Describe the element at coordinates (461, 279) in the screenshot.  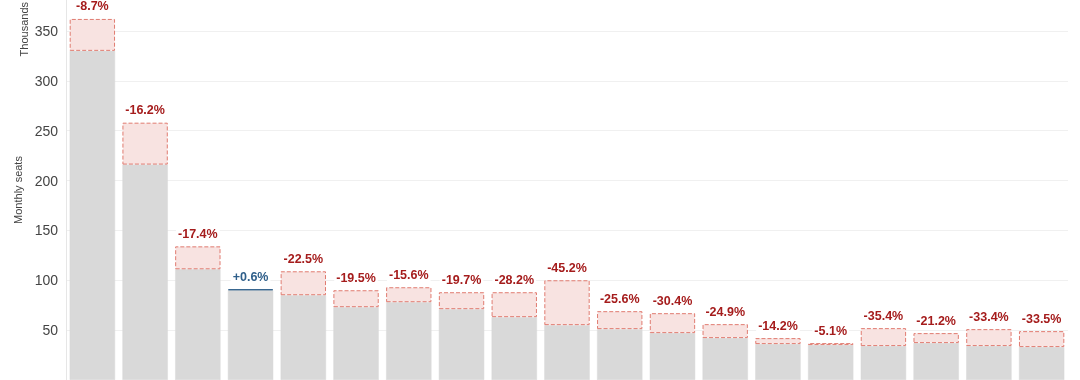
I see `annotation: -19.7%` at that location.